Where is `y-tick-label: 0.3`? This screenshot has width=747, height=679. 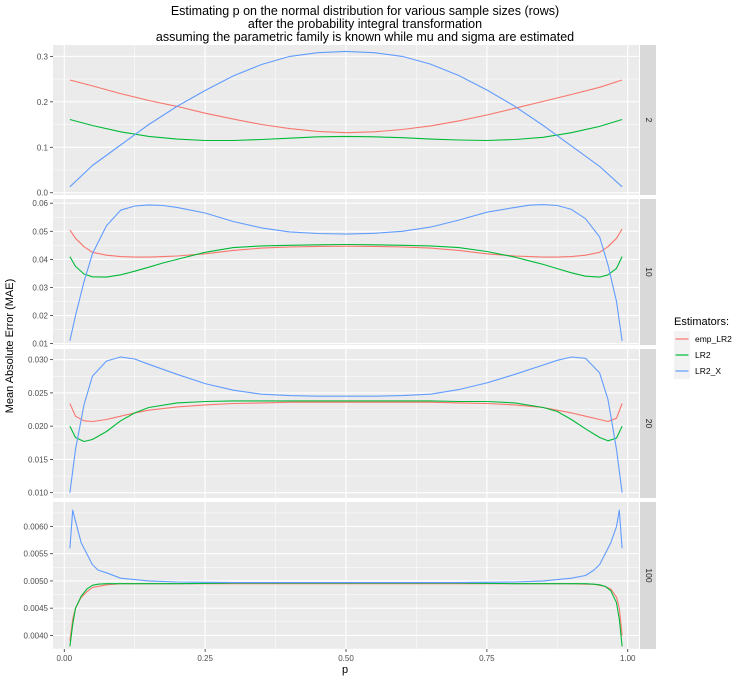 y-tick-label: 0.3 is located at coordinates (43, 56).